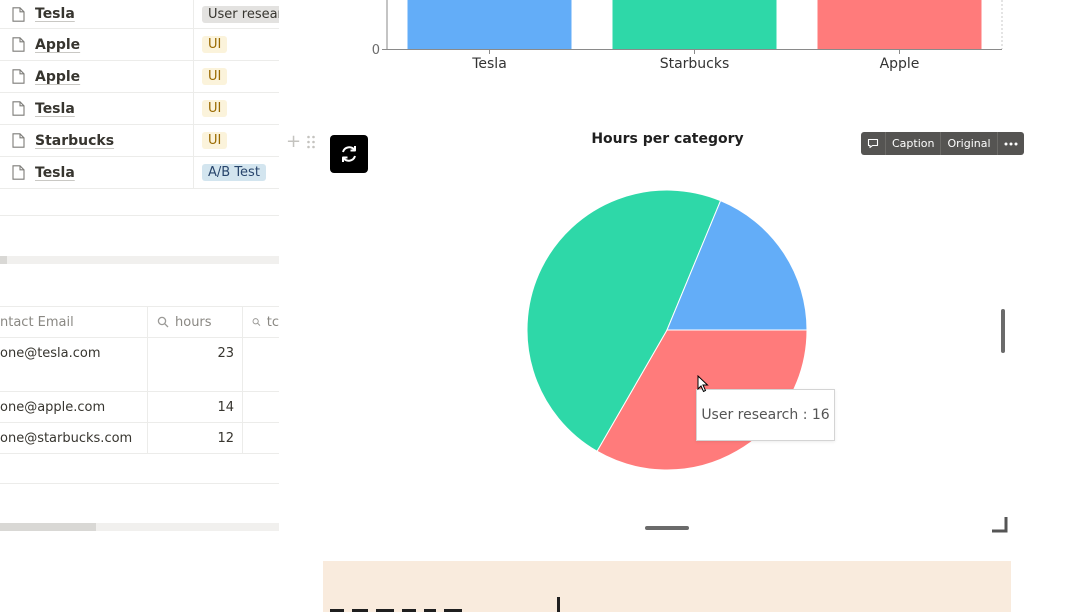 The height and width of the screenshot is (612, 1092). I want to click on caption-button: Caption, so click(914, 143).